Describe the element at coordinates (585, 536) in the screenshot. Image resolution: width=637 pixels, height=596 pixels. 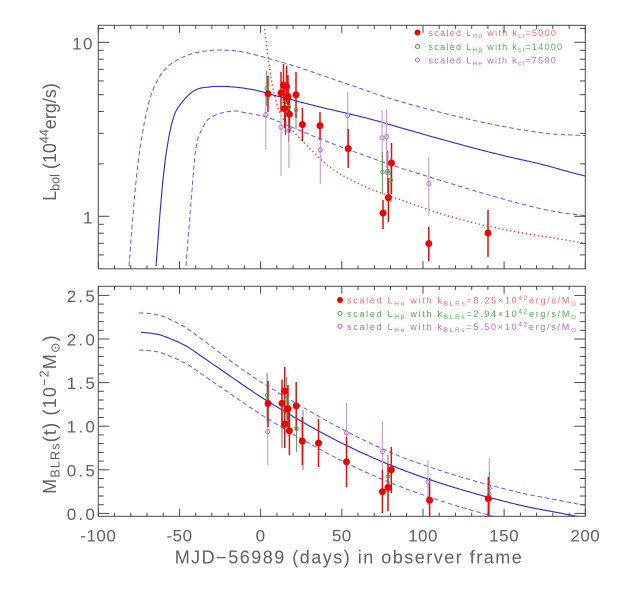
I see `svg-text: 200` at that location.